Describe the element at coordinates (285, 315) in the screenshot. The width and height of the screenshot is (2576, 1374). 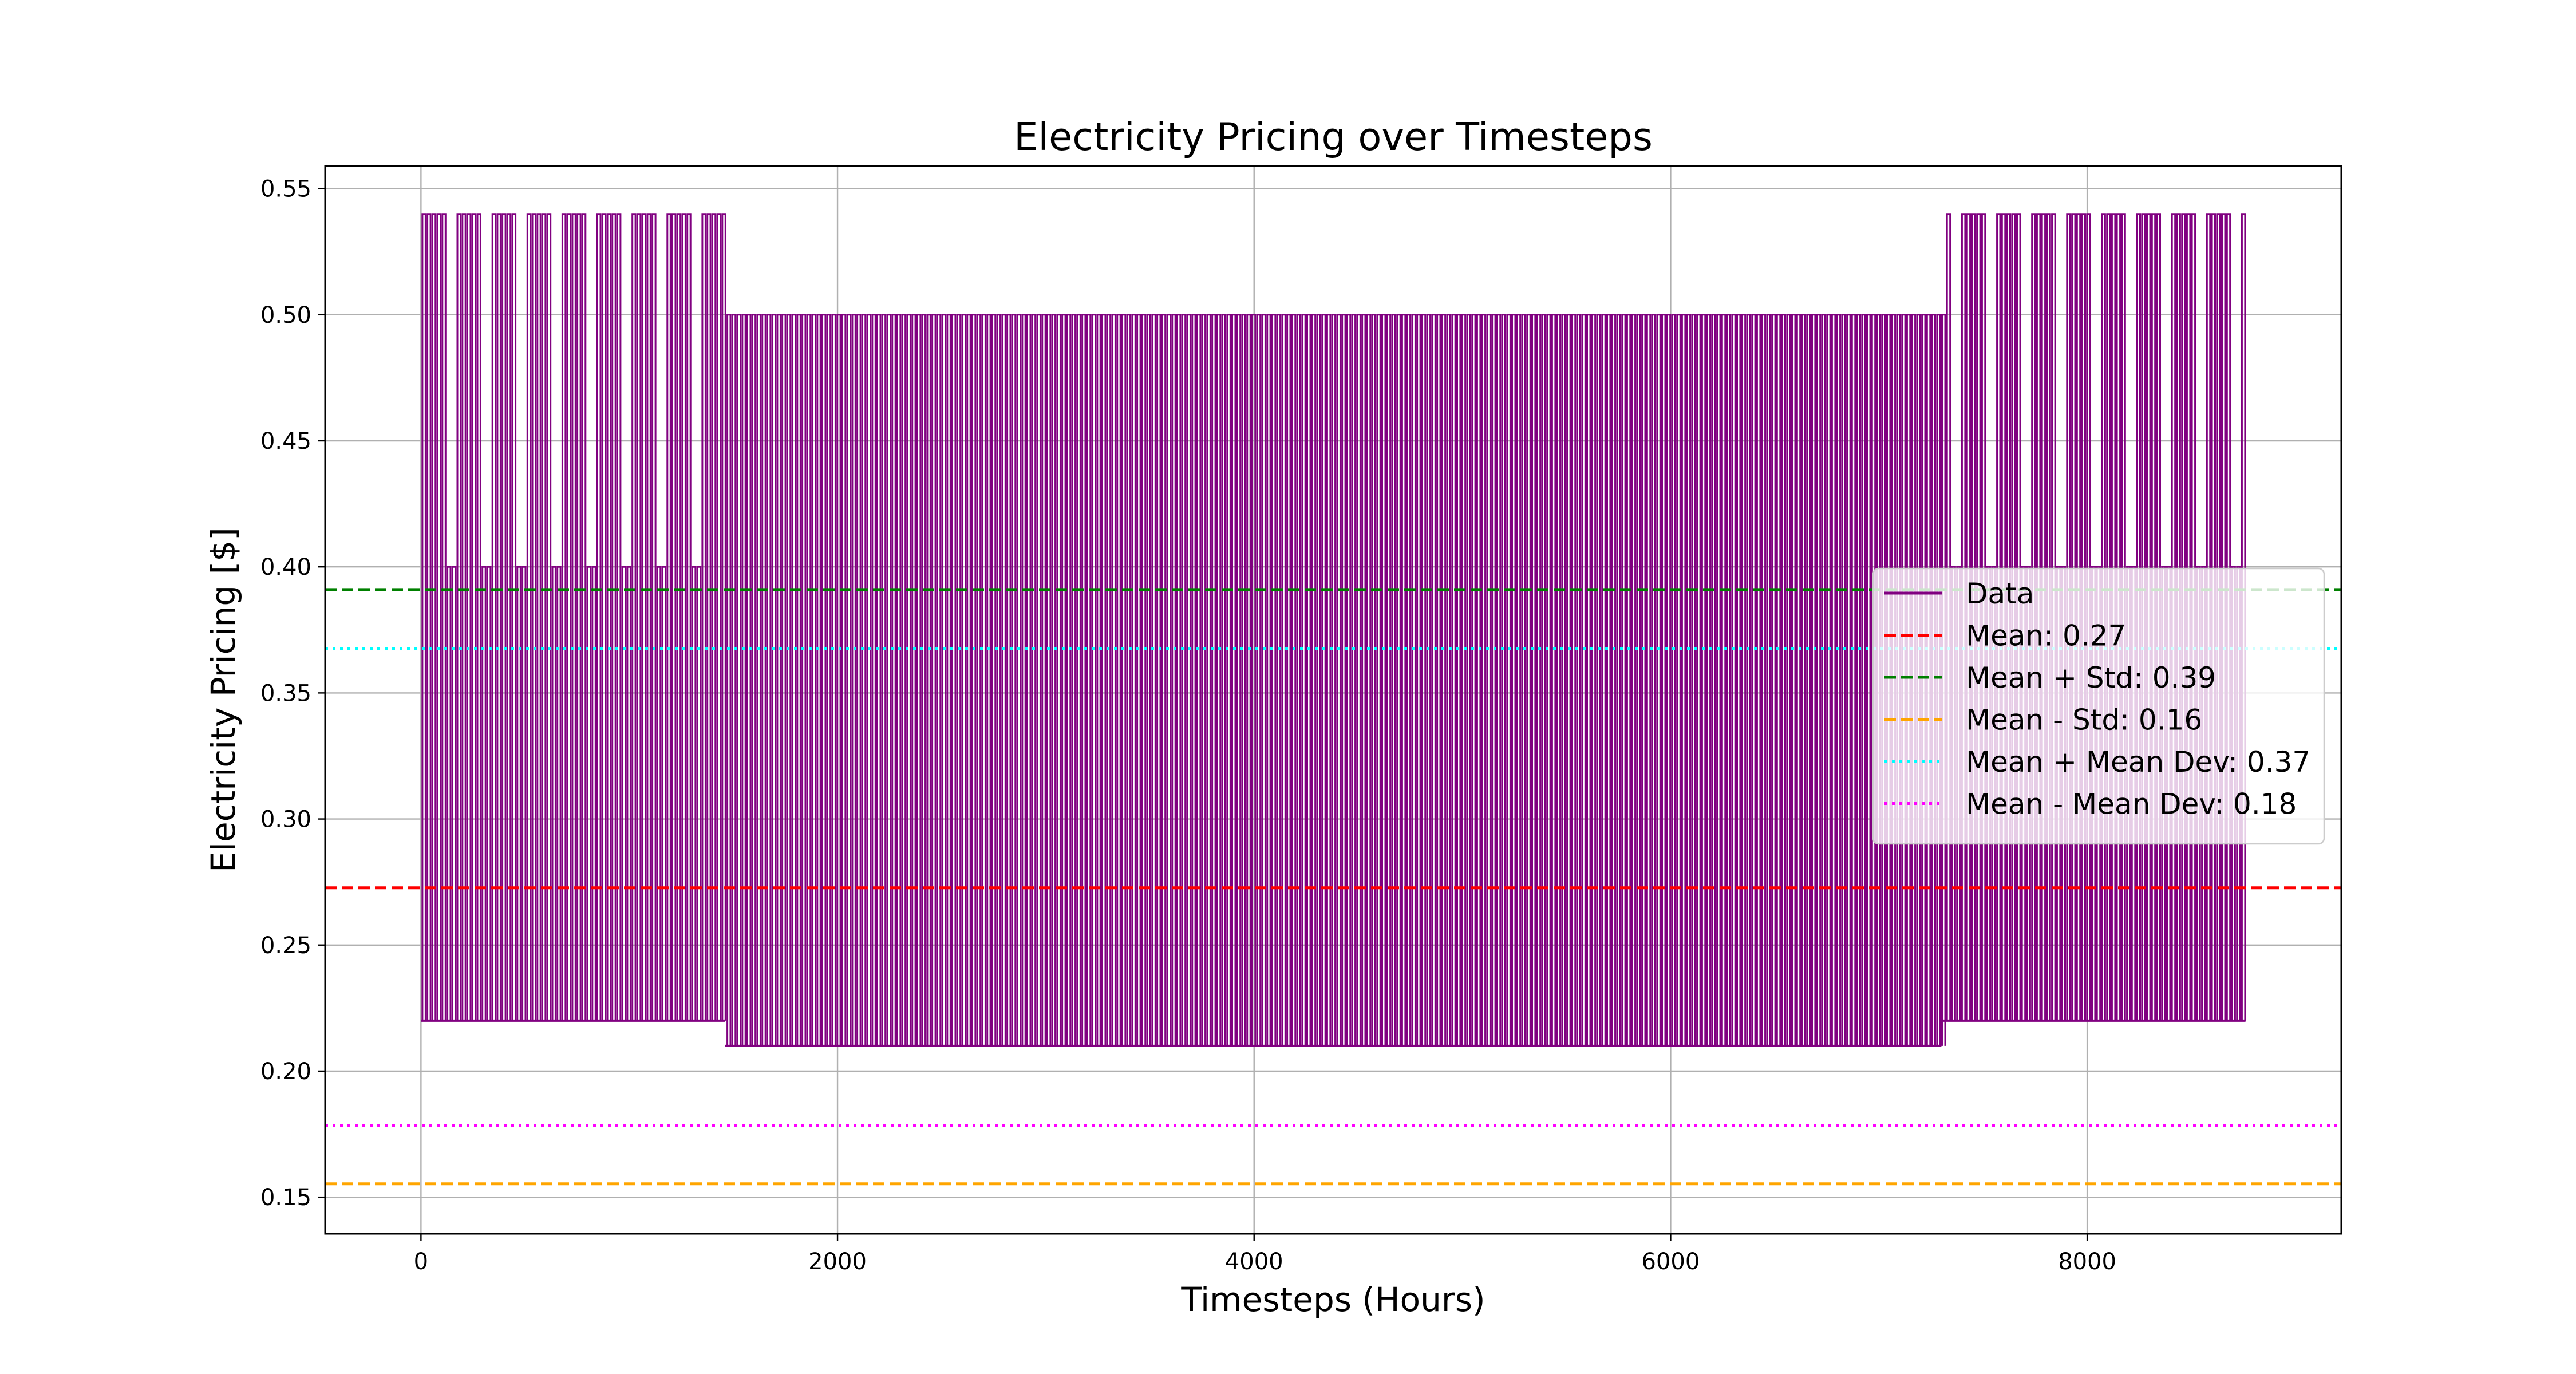
I see `y-tick-label: 0.50` at that location.